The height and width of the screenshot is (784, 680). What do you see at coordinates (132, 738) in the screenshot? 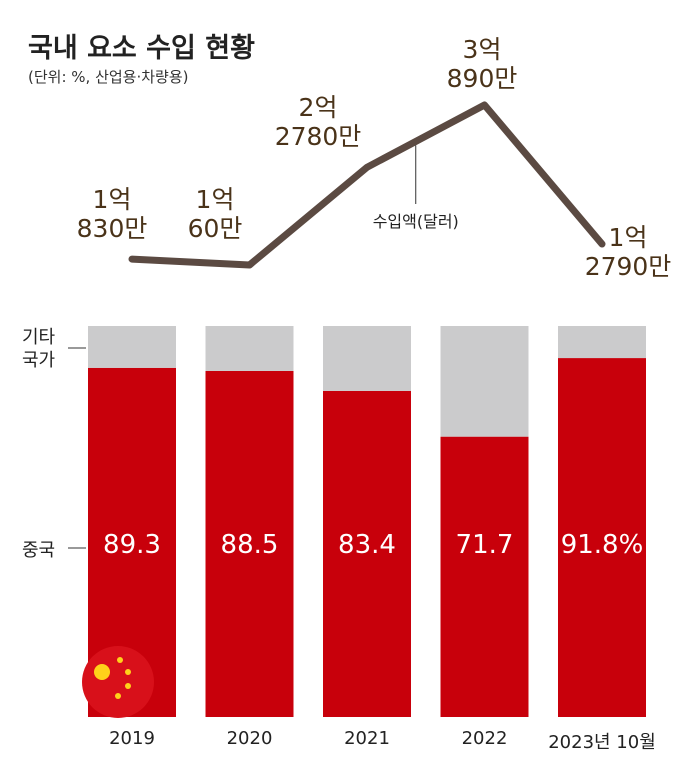
I see `x-tick-label: 2019` at bounding box center [132, 738].